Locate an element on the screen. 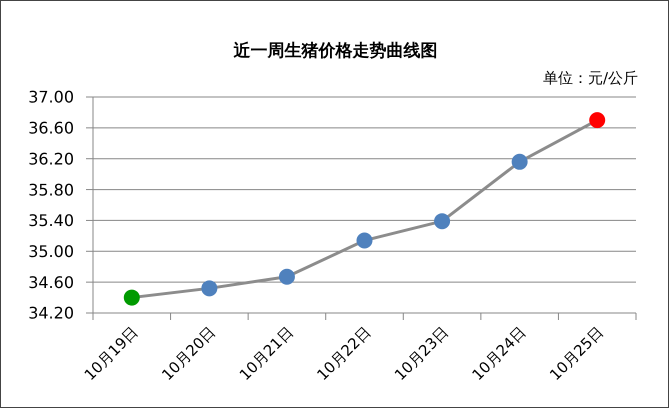 The width and height of the screenshot is (669, 408). x-tick-label: 10月20日 is located at coordinates (189, 353).